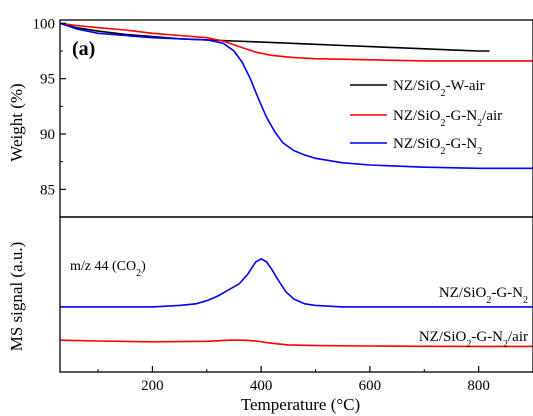 Image resolution: width=533 pixels, height=416 pixels. Describe the element at coordinates (483, 295) in the screenshot. I see `ms-series-label: NZ/SiO2-G-N2` at that location.